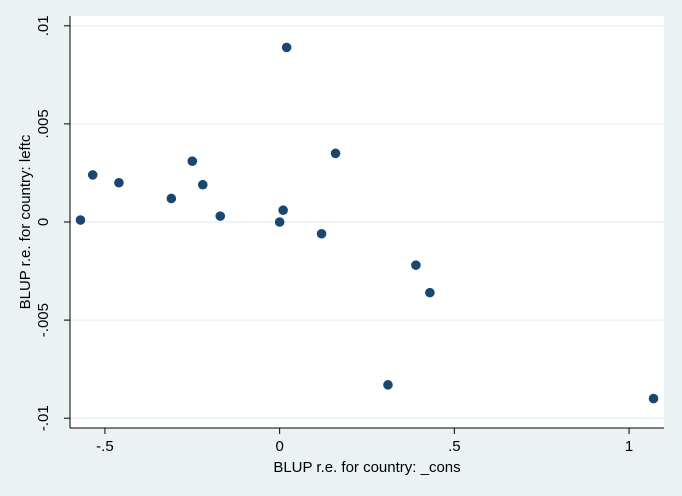 This screenshot has height=496, width=682. Describe the element at coordinates (629, 446) in the screenshot. I see `x-tick-label-3: 1` at that location.